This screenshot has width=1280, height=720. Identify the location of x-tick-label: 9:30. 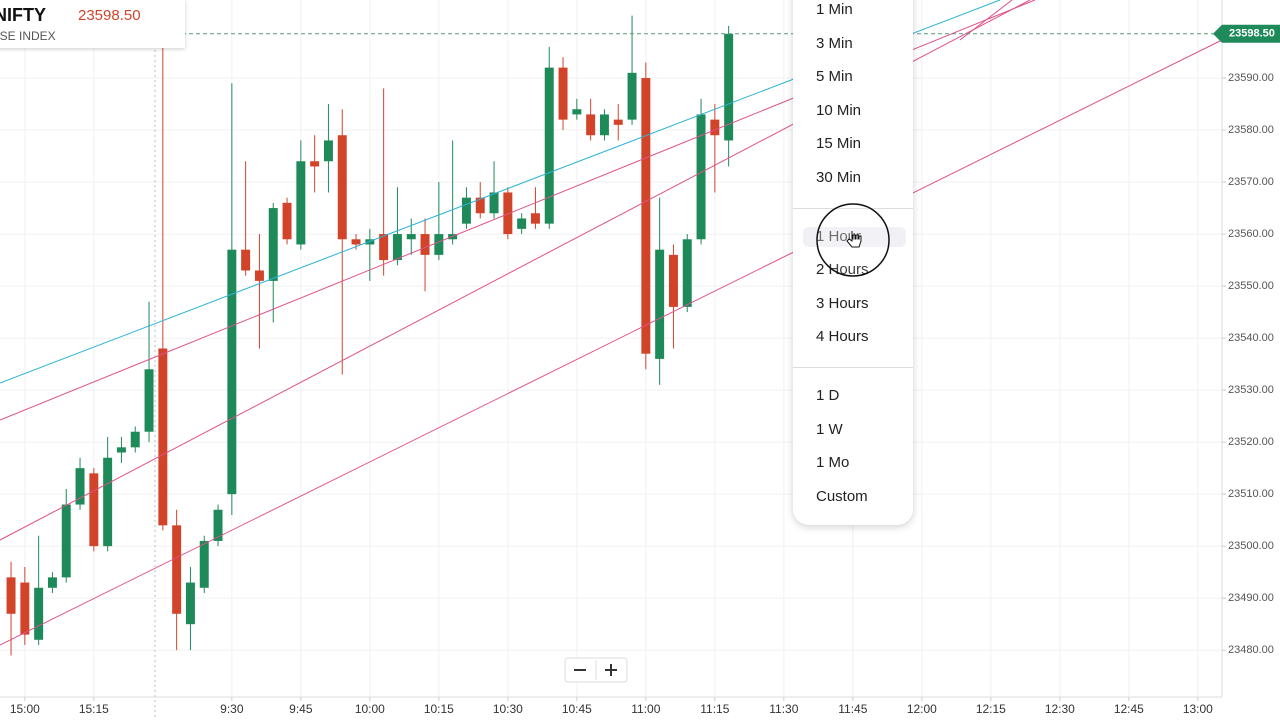
(232, 709).